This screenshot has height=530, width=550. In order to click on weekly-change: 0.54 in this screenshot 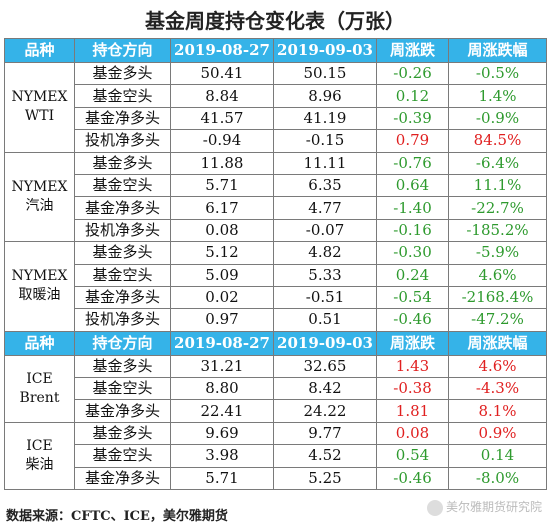, I will do `click(412, 456)`.